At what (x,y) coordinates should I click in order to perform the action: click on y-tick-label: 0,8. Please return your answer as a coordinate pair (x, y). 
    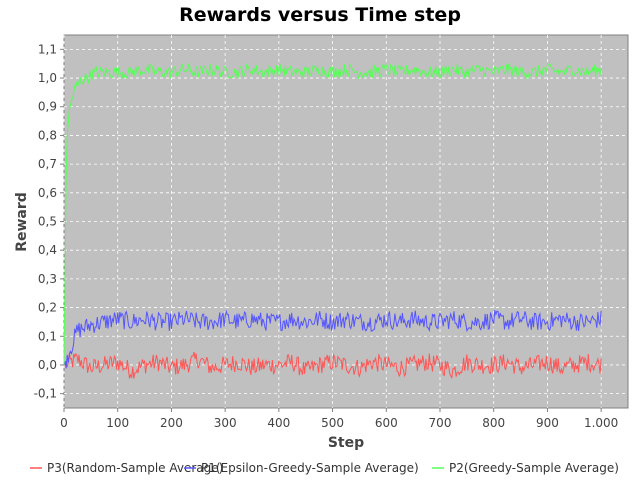
    Looking at the image, I should click on (47, 135).